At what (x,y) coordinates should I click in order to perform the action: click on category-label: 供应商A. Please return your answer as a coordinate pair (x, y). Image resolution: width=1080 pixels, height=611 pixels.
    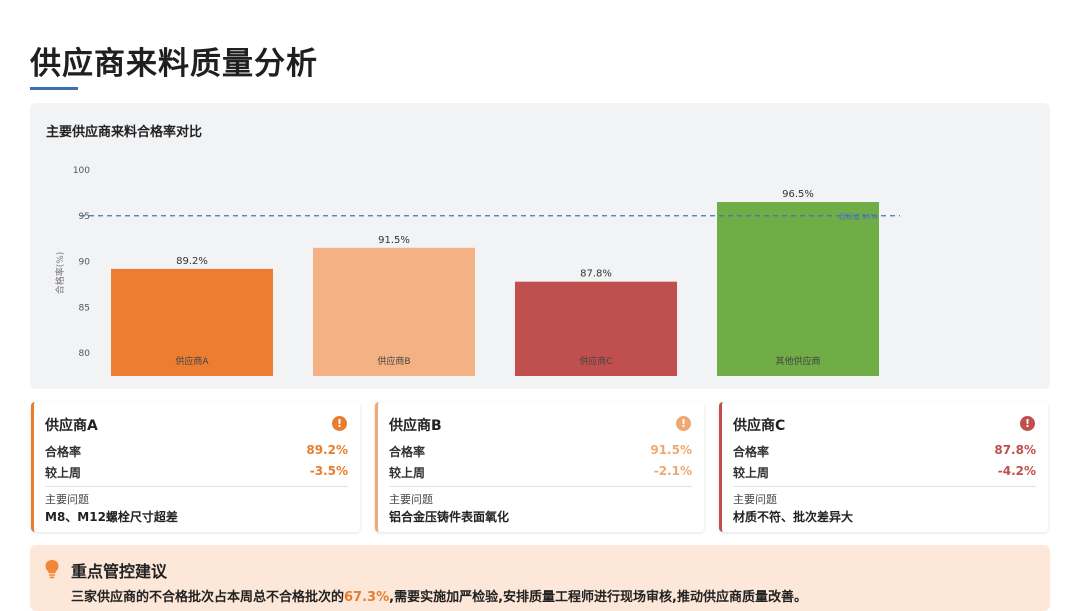
    Looking at the image, I should click on (192, 361).